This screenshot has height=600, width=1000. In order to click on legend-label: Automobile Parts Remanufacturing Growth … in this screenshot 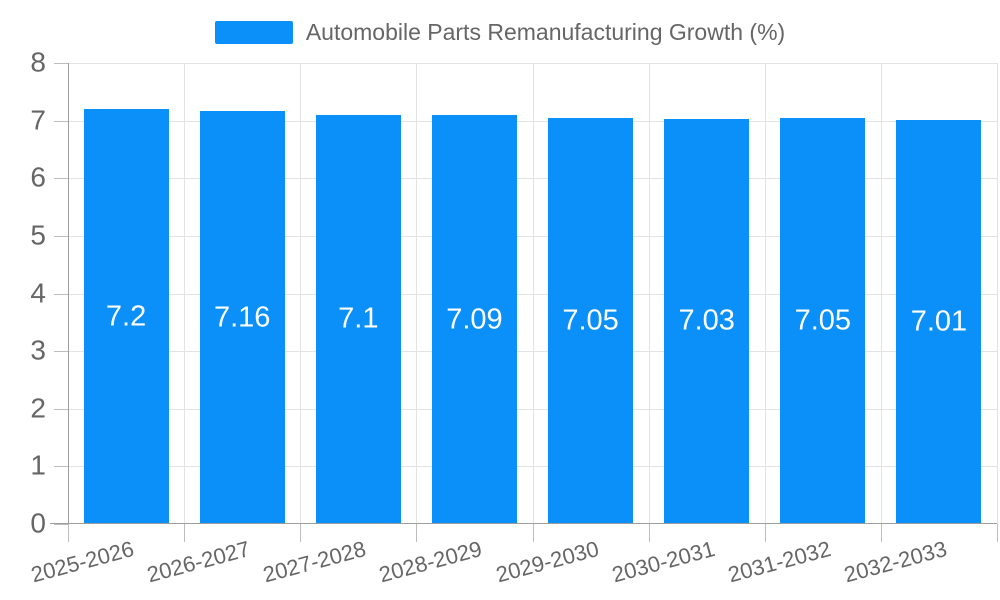, I will do `click(545, 32)`.